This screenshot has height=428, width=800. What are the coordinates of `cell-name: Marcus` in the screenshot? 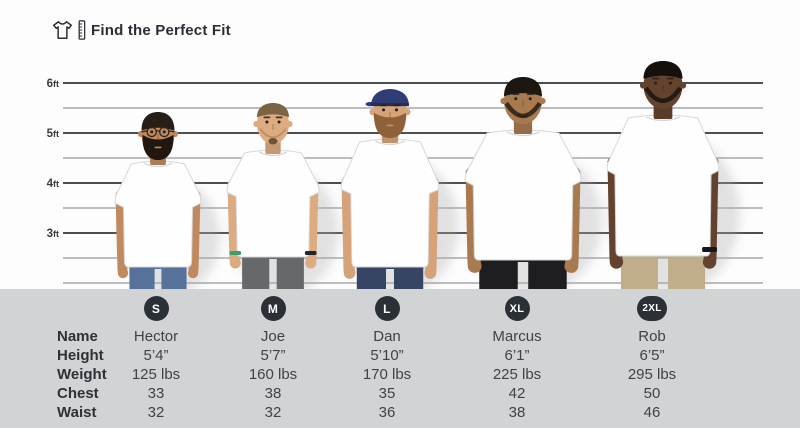 It's located at (517, 336).